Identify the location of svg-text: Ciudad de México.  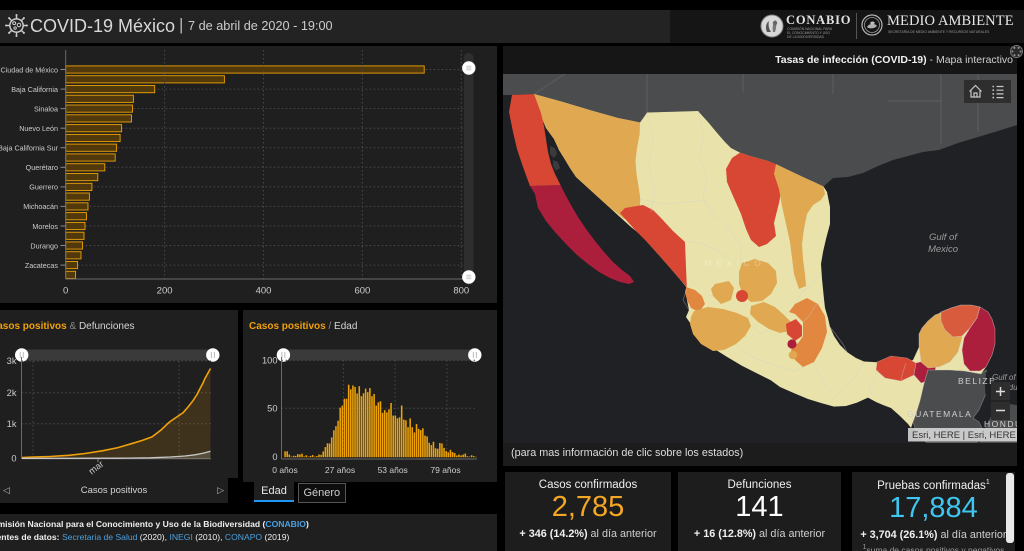
(29, 69).